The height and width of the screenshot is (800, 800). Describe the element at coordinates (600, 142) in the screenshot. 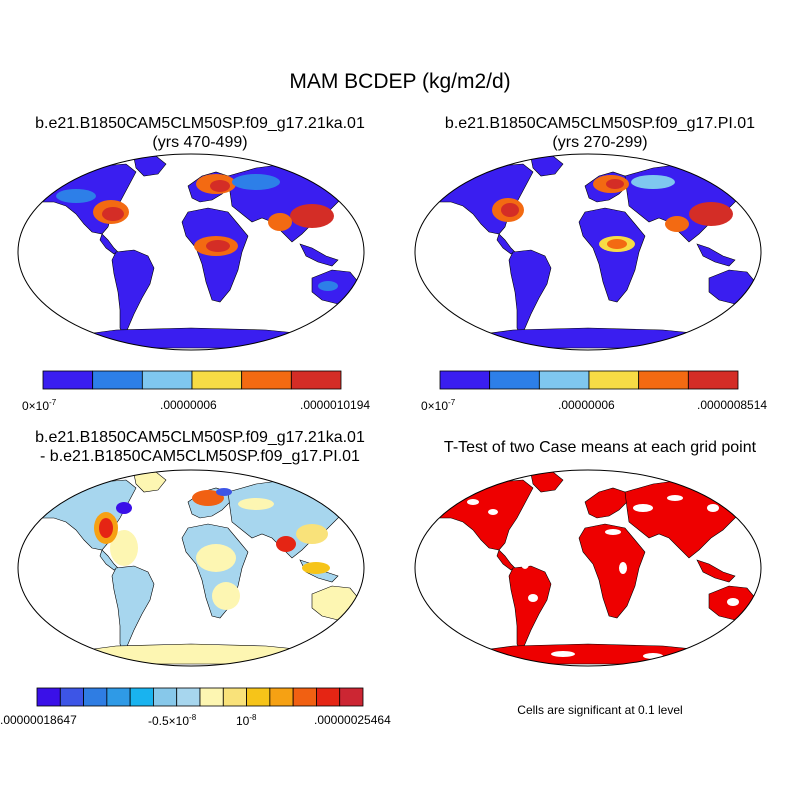

I see `panel-case2-title-line2: (yrs 270-299)` at that location.